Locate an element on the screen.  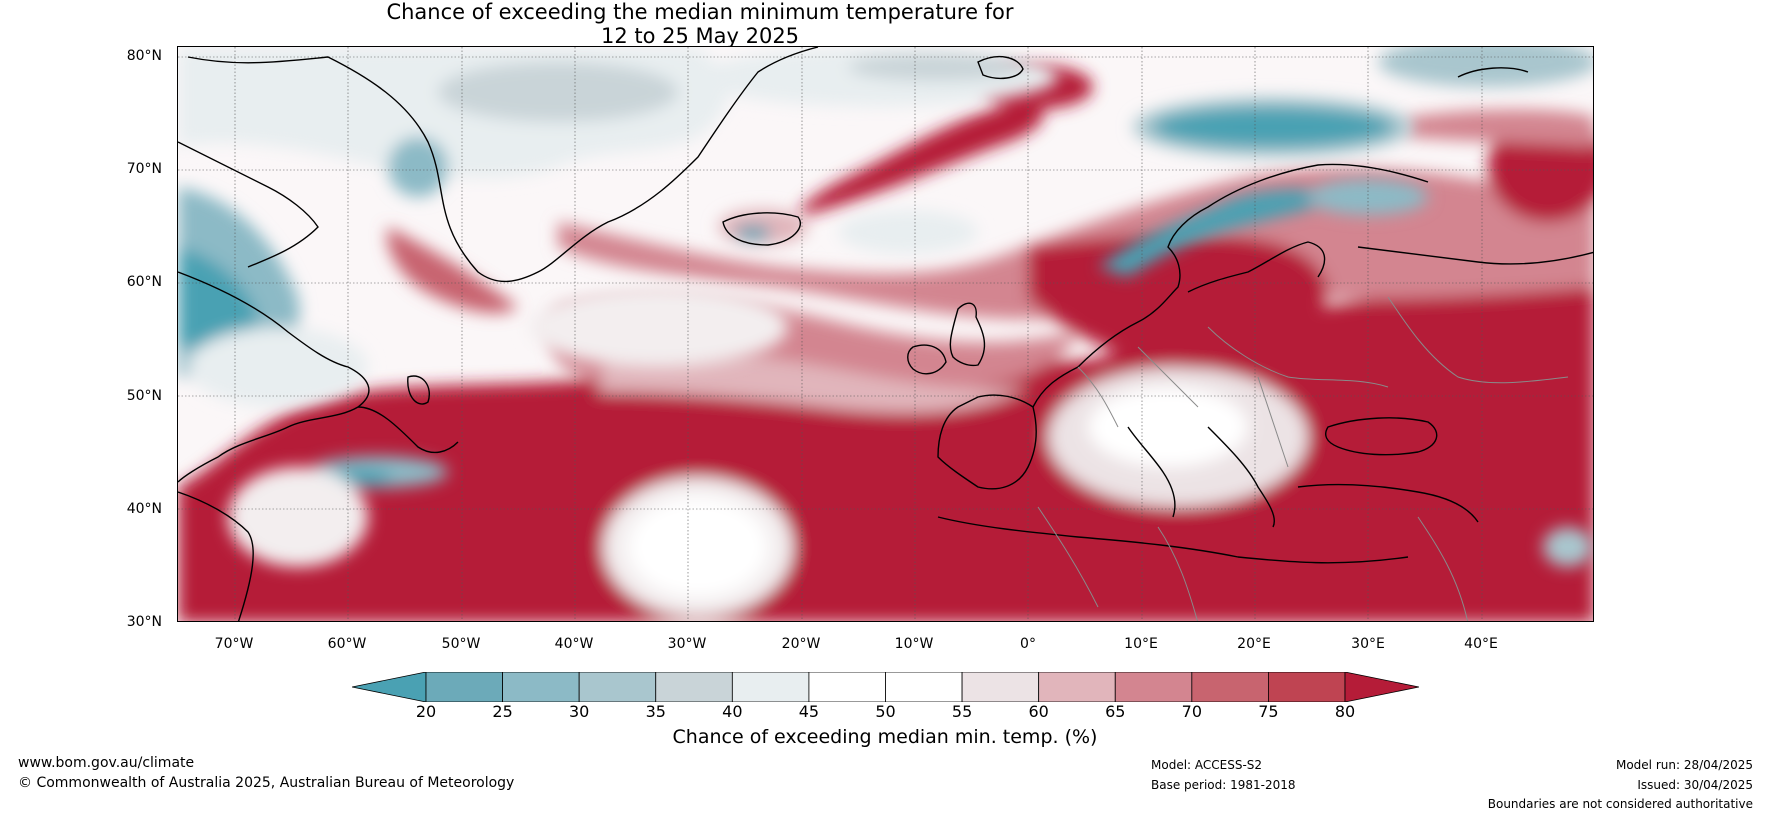
lon-label-10w: 10°W is located at coordinates (914, 644).